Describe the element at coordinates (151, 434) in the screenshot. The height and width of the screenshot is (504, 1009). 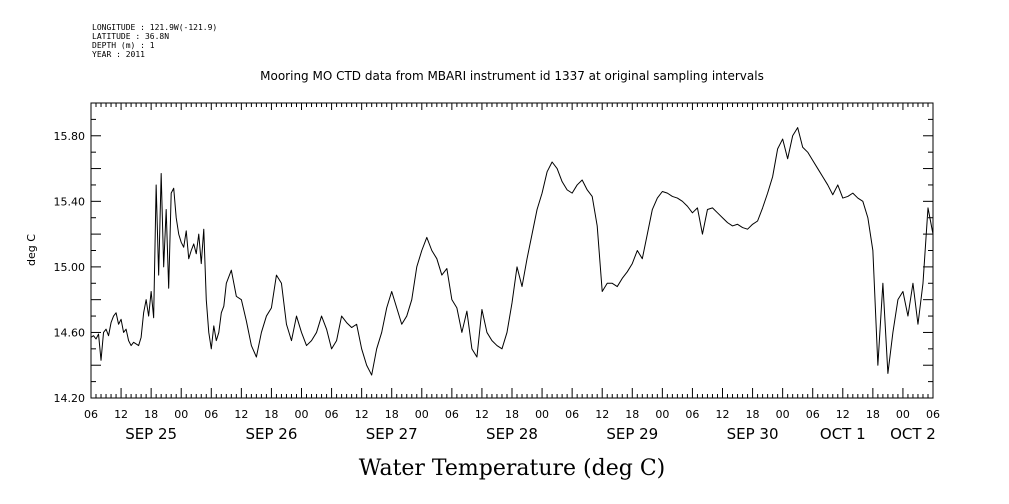
I see `x-day-label: SEP 25` at that location.